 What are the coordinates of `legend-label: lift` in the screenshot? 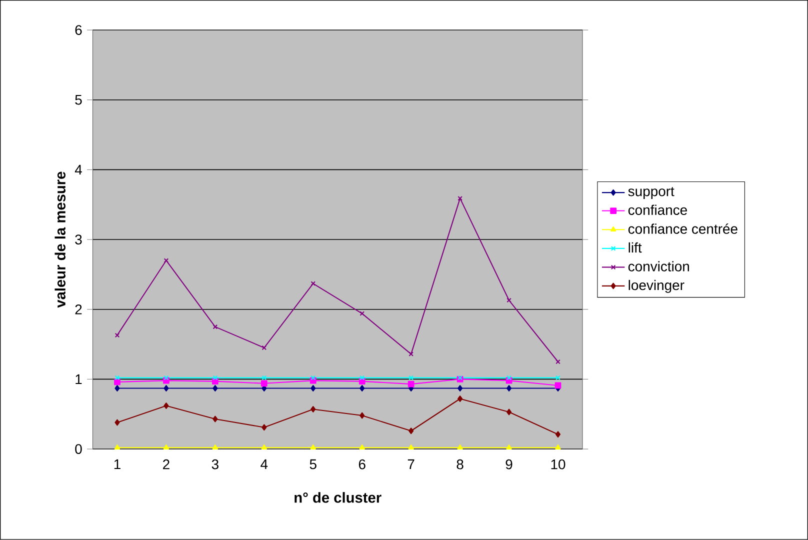 It's located at (635, 247).